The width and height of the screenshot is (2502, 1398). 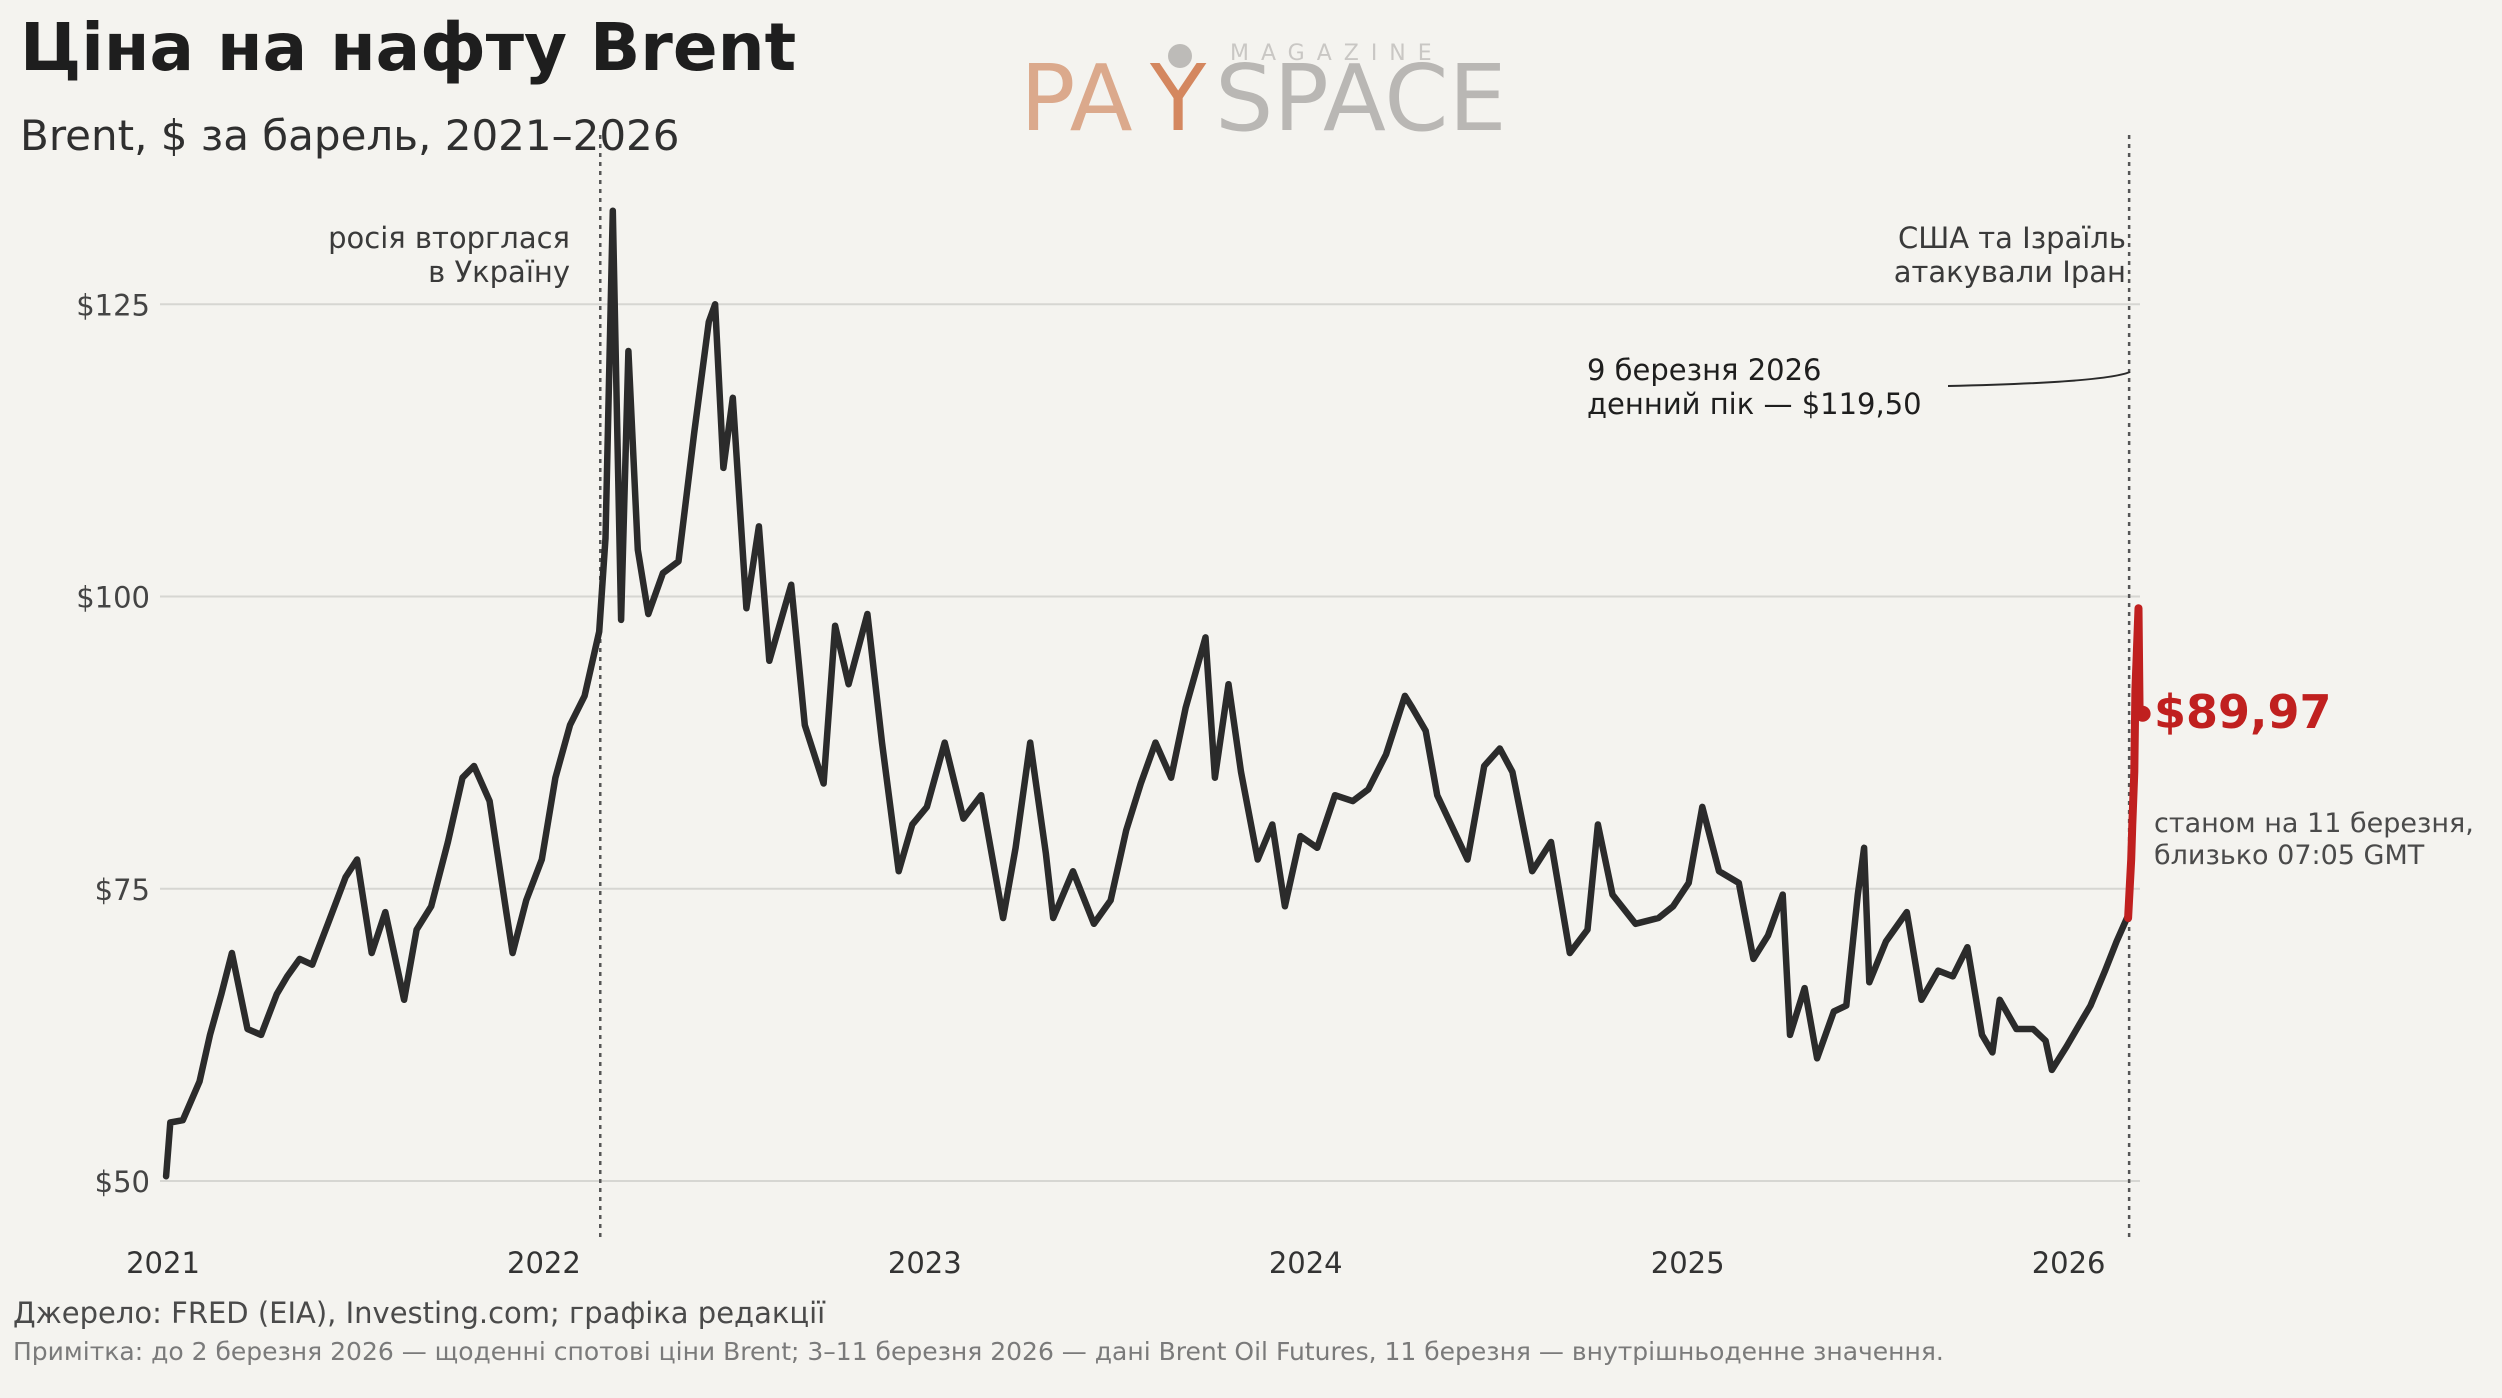 I want to click on iran-annotation: США та Ізраїль атакували Іран, so click(x=2010, y=255).